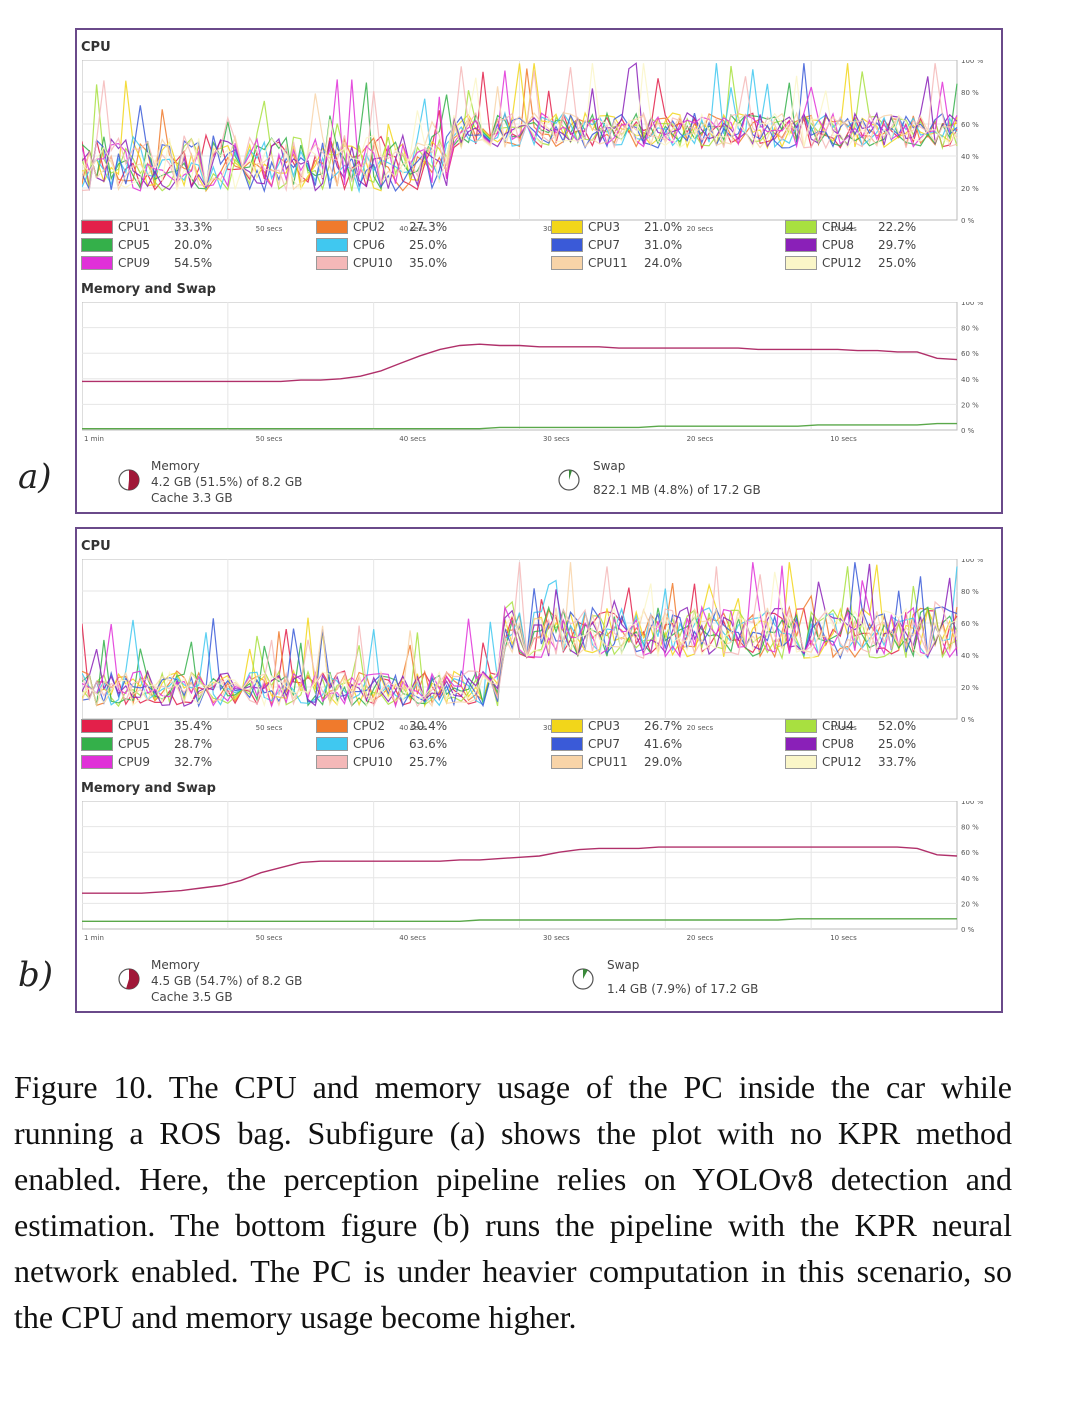  I want to click on cpu-series-cpu5, so click(520, 656).